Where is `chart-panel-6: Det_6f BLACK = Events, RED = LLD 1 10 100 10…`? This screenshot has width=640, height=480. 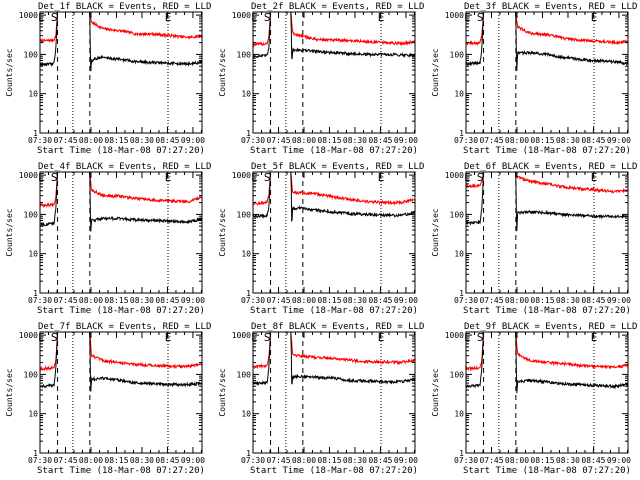 chart-panel-6: Det_6f BLACK = Events, RED = LLD 1 10 100 10… is located at coordinates (534, 239).